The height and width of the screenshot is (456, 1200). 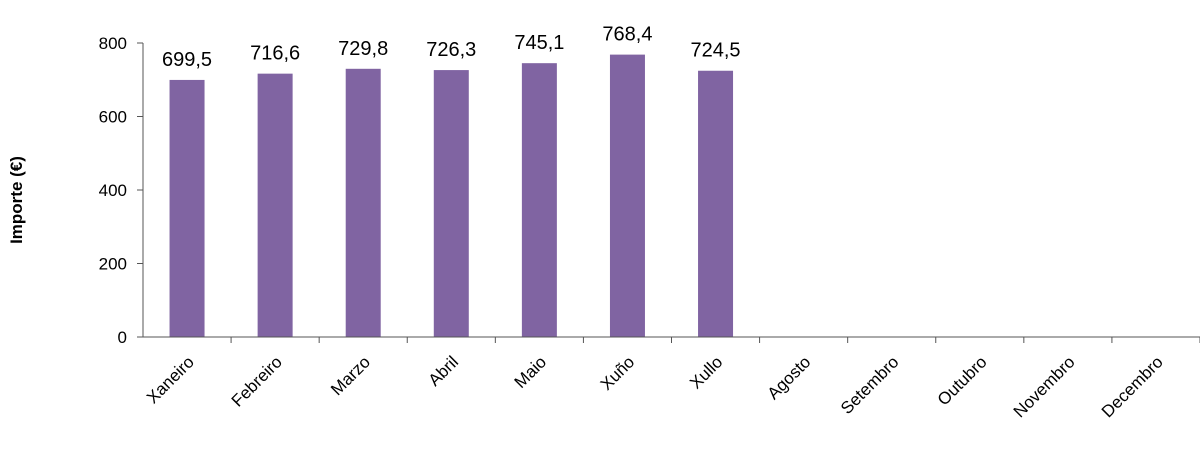 I want to click on data-label: 699,5, so click(x=187, y=60).